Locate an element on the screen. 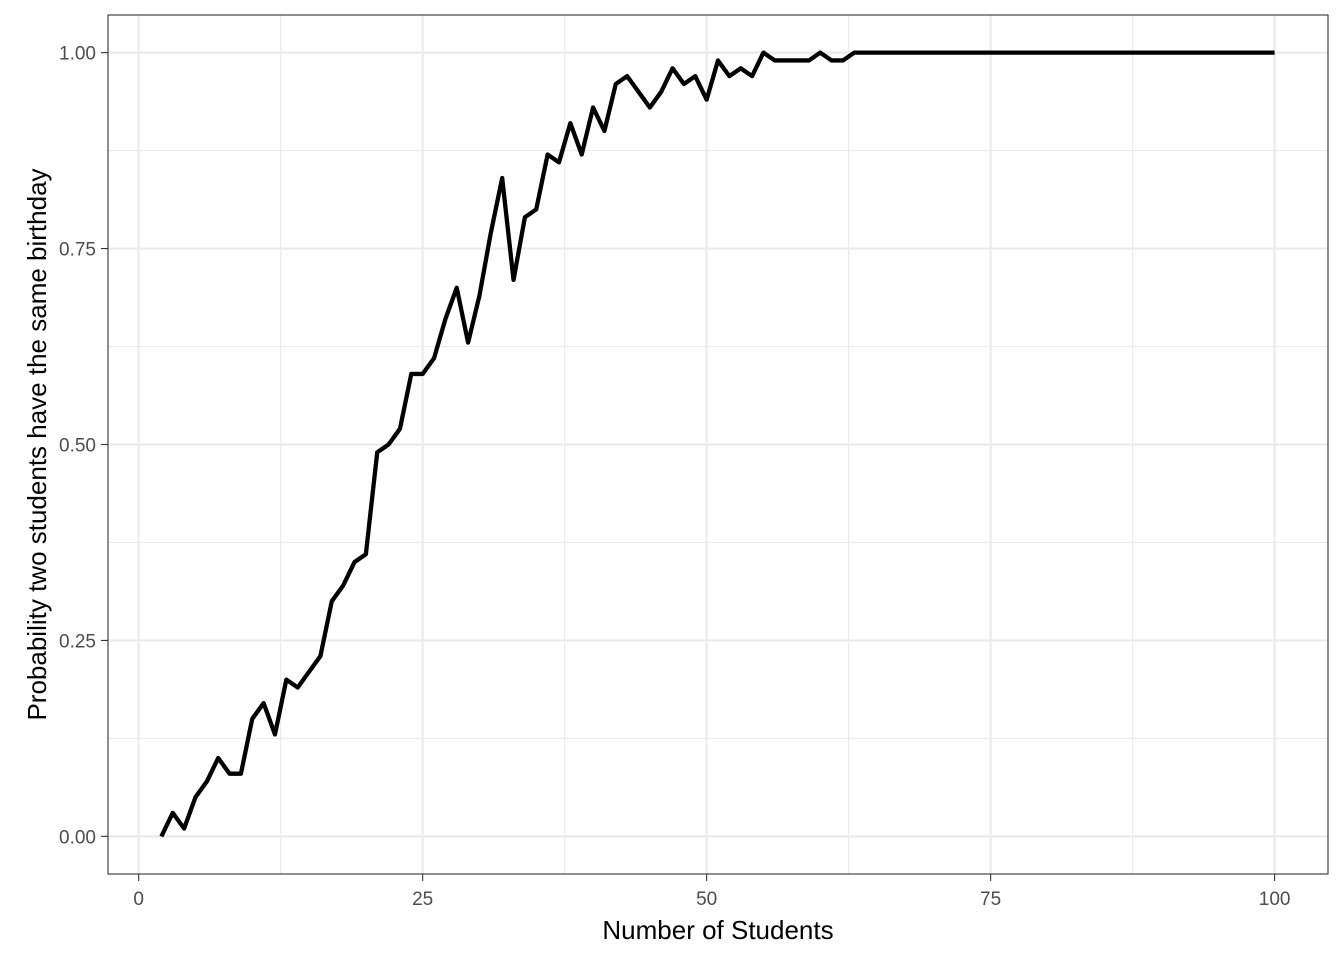 The image size is (1344, 960). y-tick-label: 0.25 is located at coordinates (77, 641).